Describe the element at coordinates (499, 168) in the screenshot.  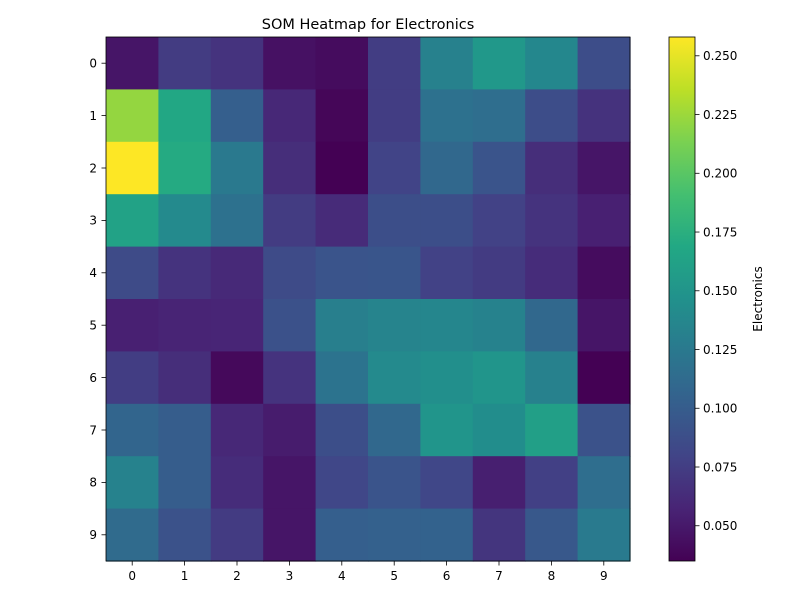
I see `heatmap-cell-r2-c7` at that location.